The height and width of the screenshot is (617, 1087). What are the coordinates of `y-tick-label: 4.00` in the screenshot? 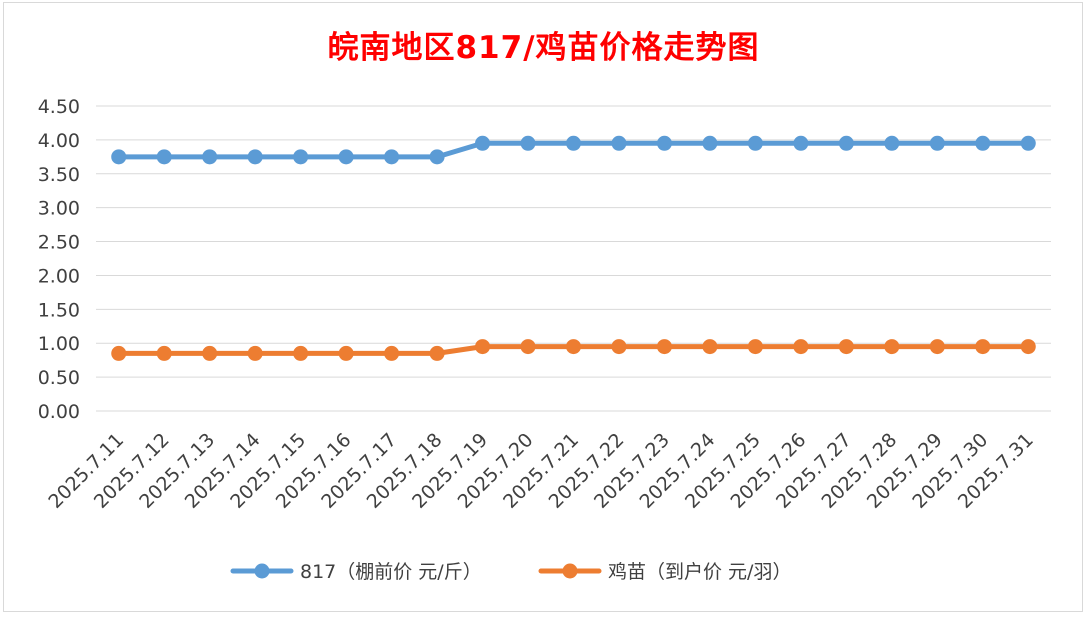 It's located at (59, 141).